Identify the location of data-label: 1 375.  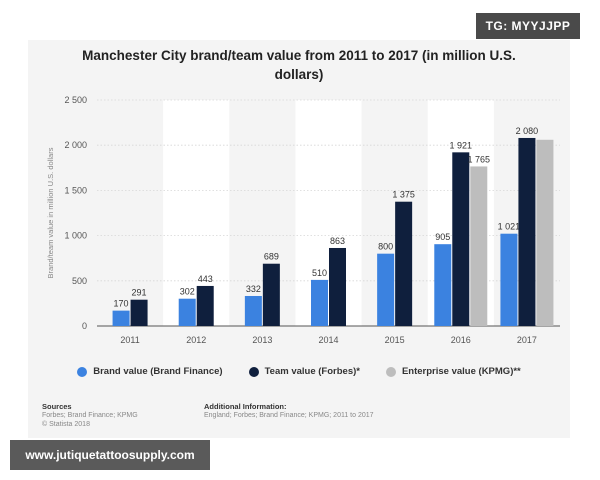
(403, 195).